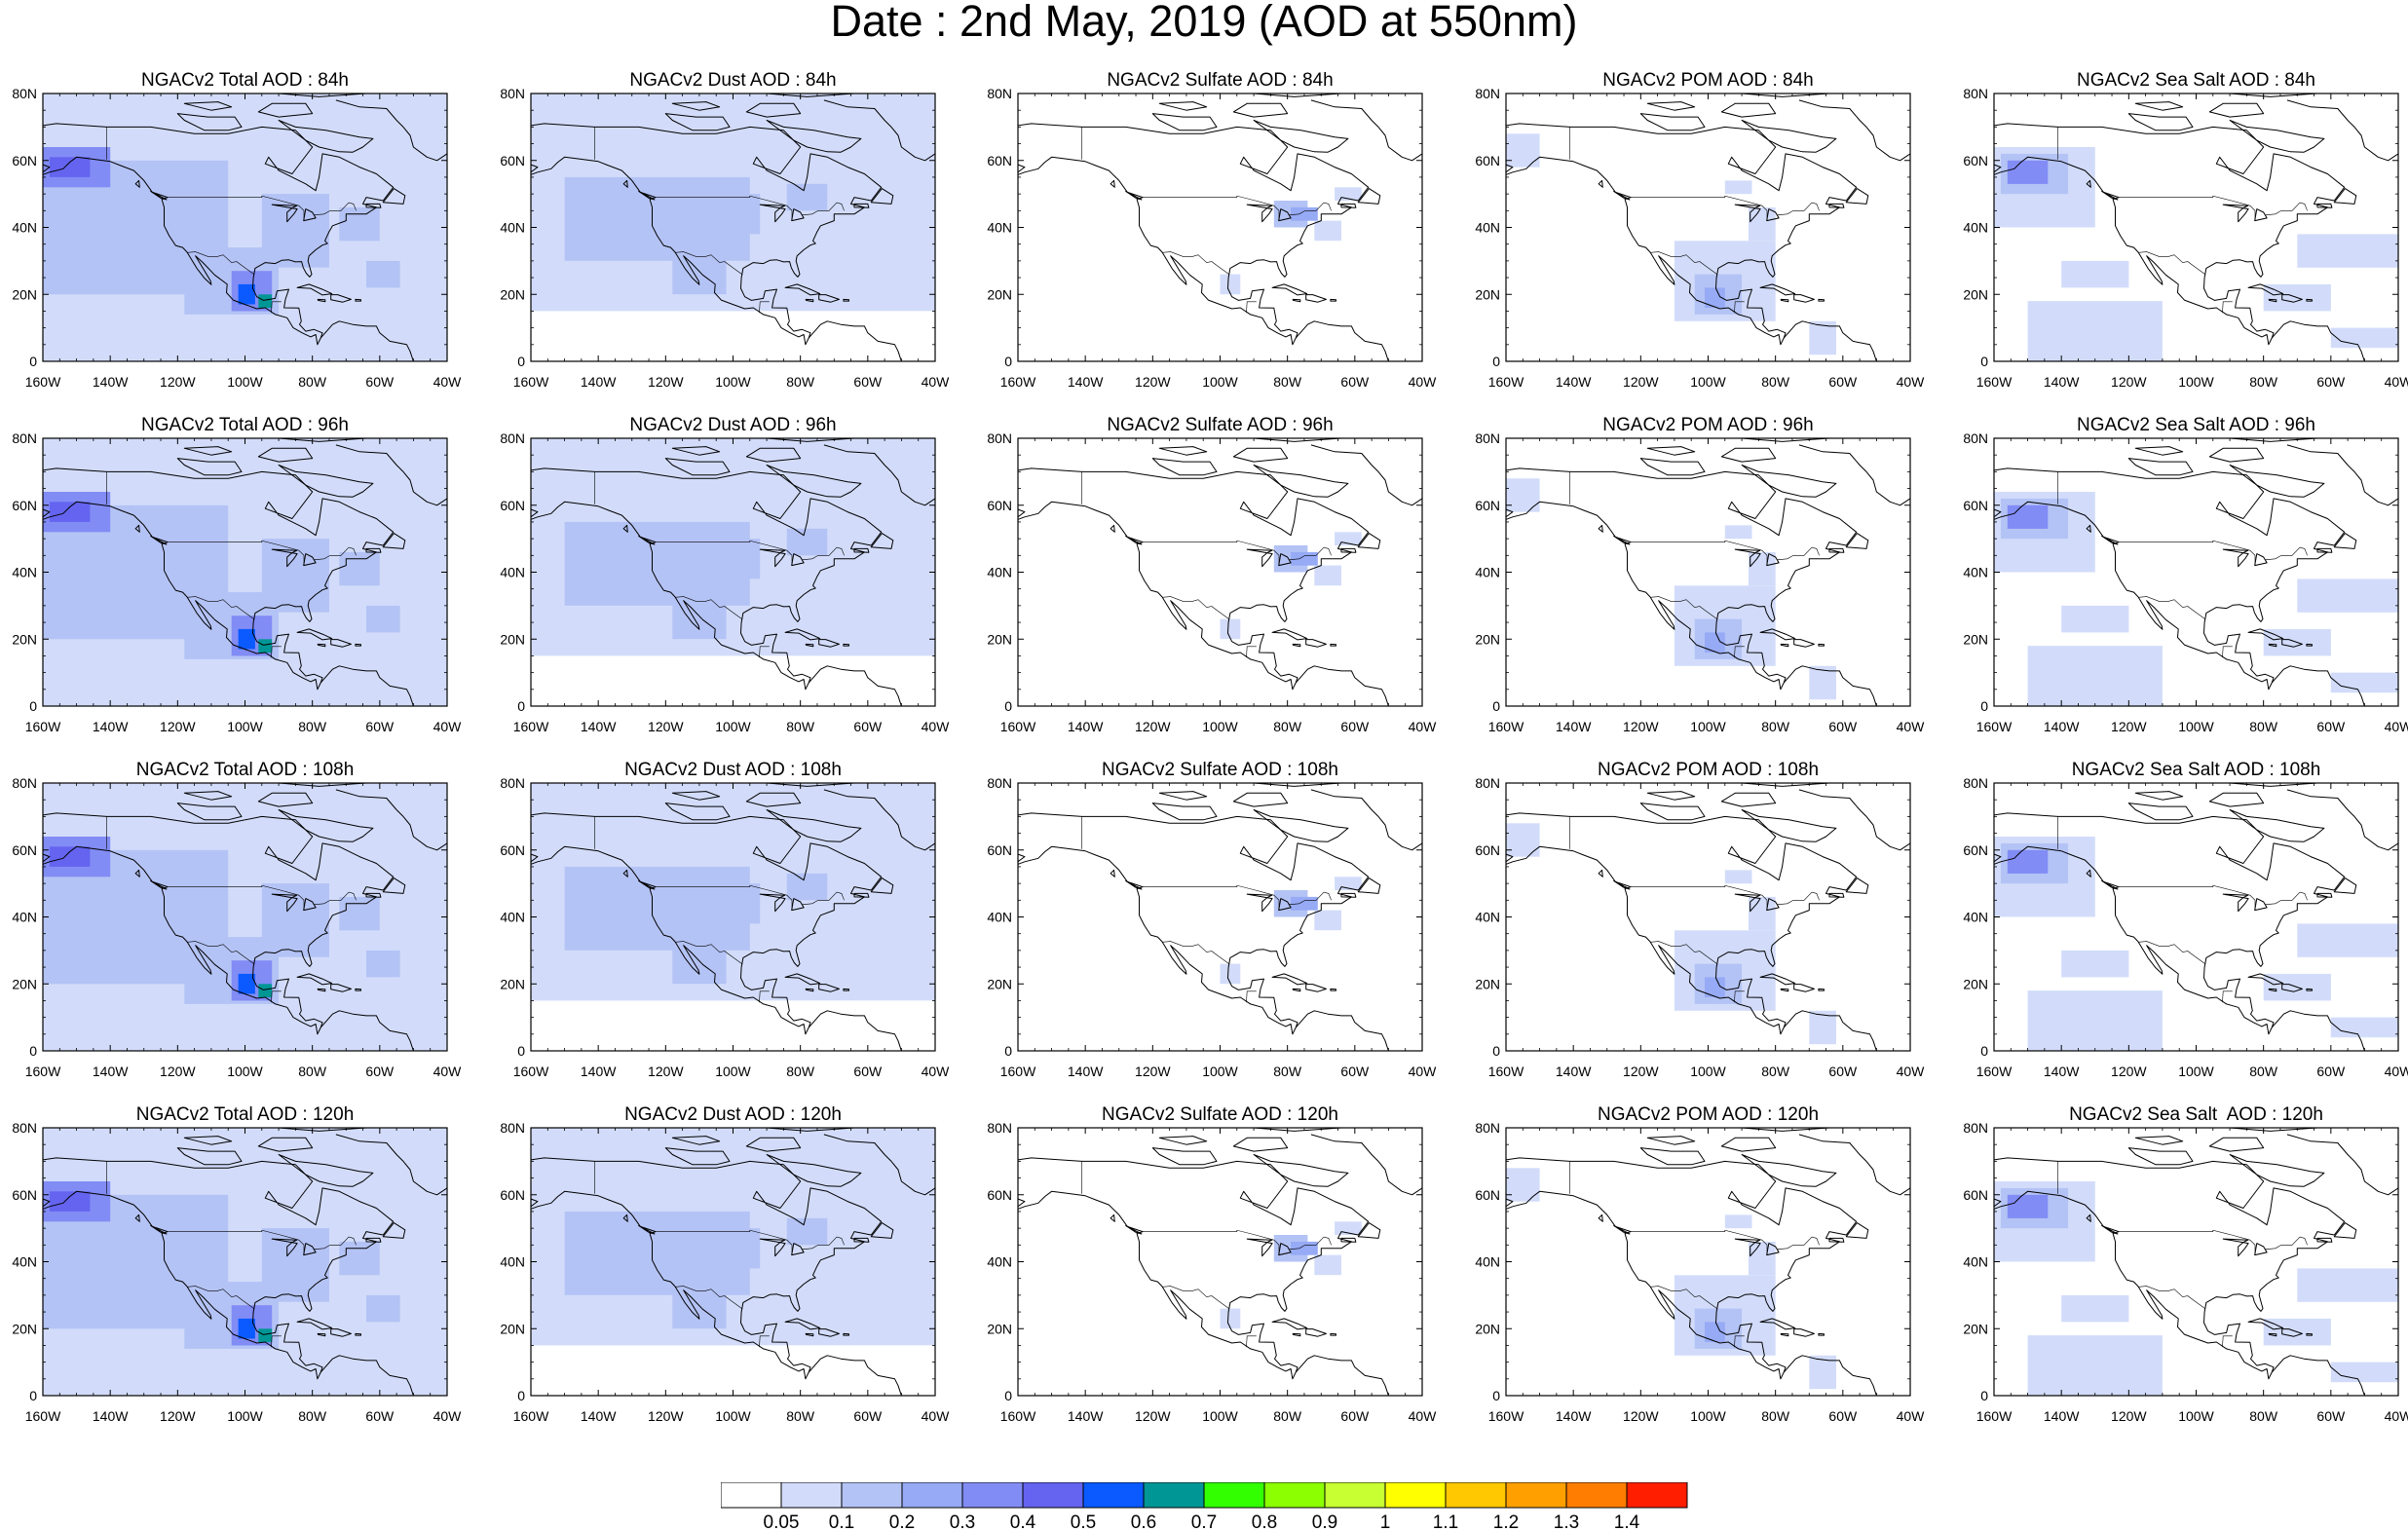 This screenshot has height=1531, width=2408. Describe the element at coordinates (999, 850) in the screenshot. I see `y-tick-label: 60N` at that location.